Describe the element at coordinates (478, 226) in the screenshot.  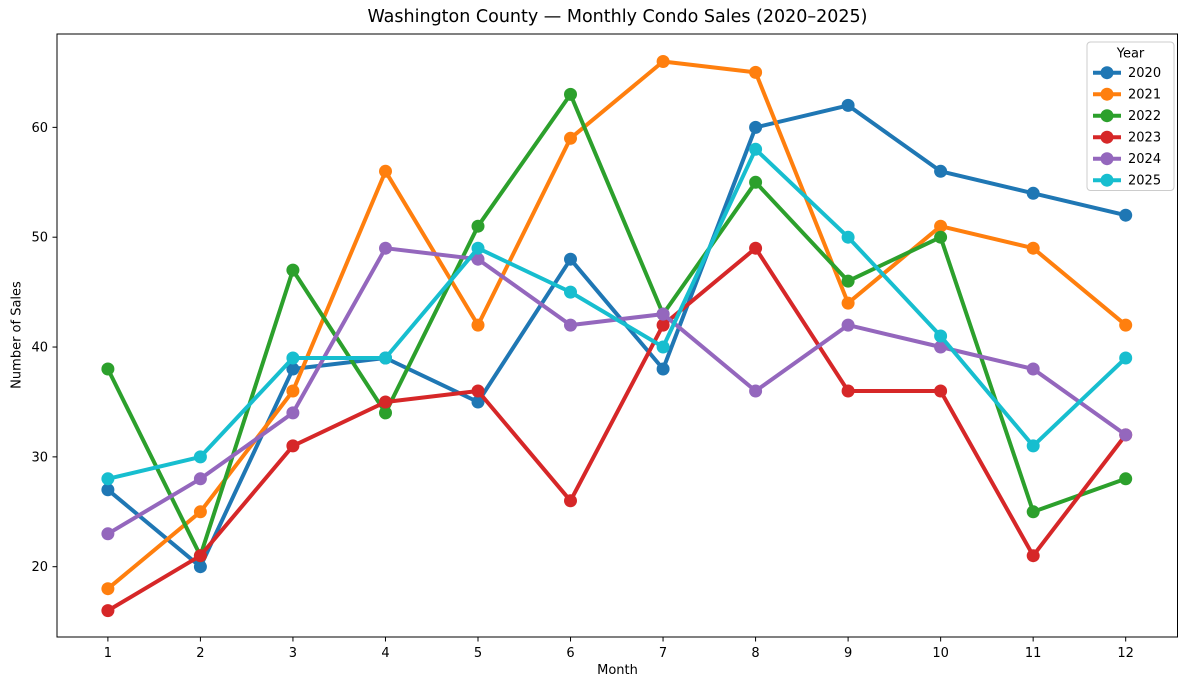
I see `data-point-2022-m5` at that location.